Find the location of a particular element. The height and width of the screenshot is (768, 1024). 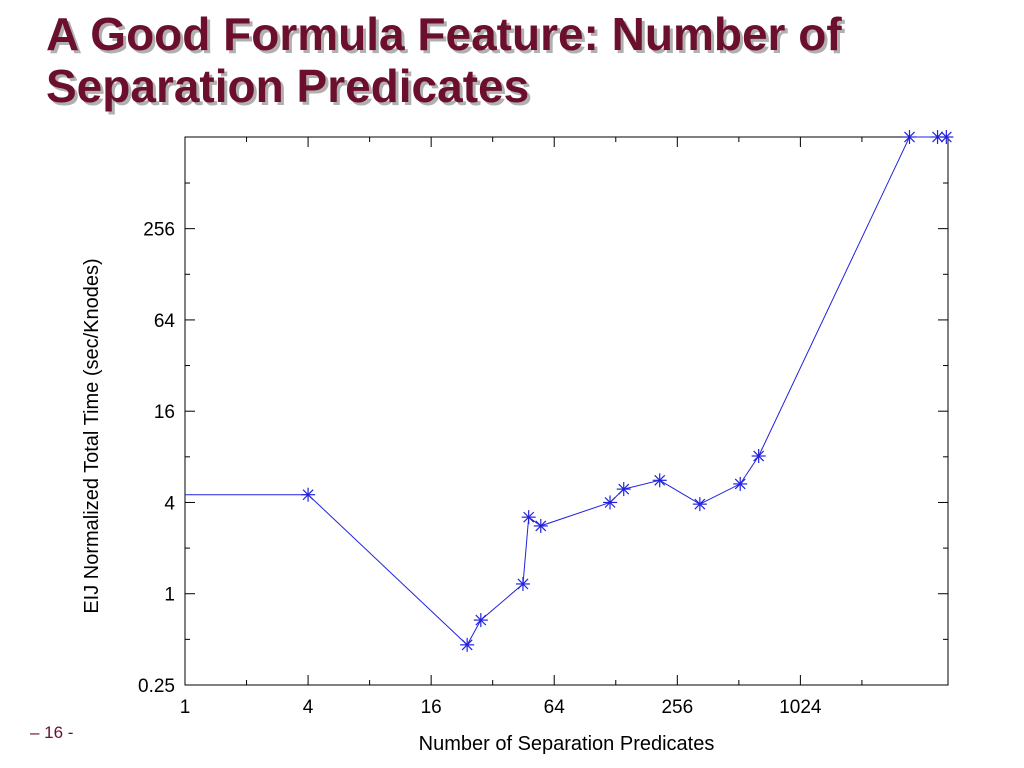

y-tick-label: 4 is located at coordinates (169, 503).